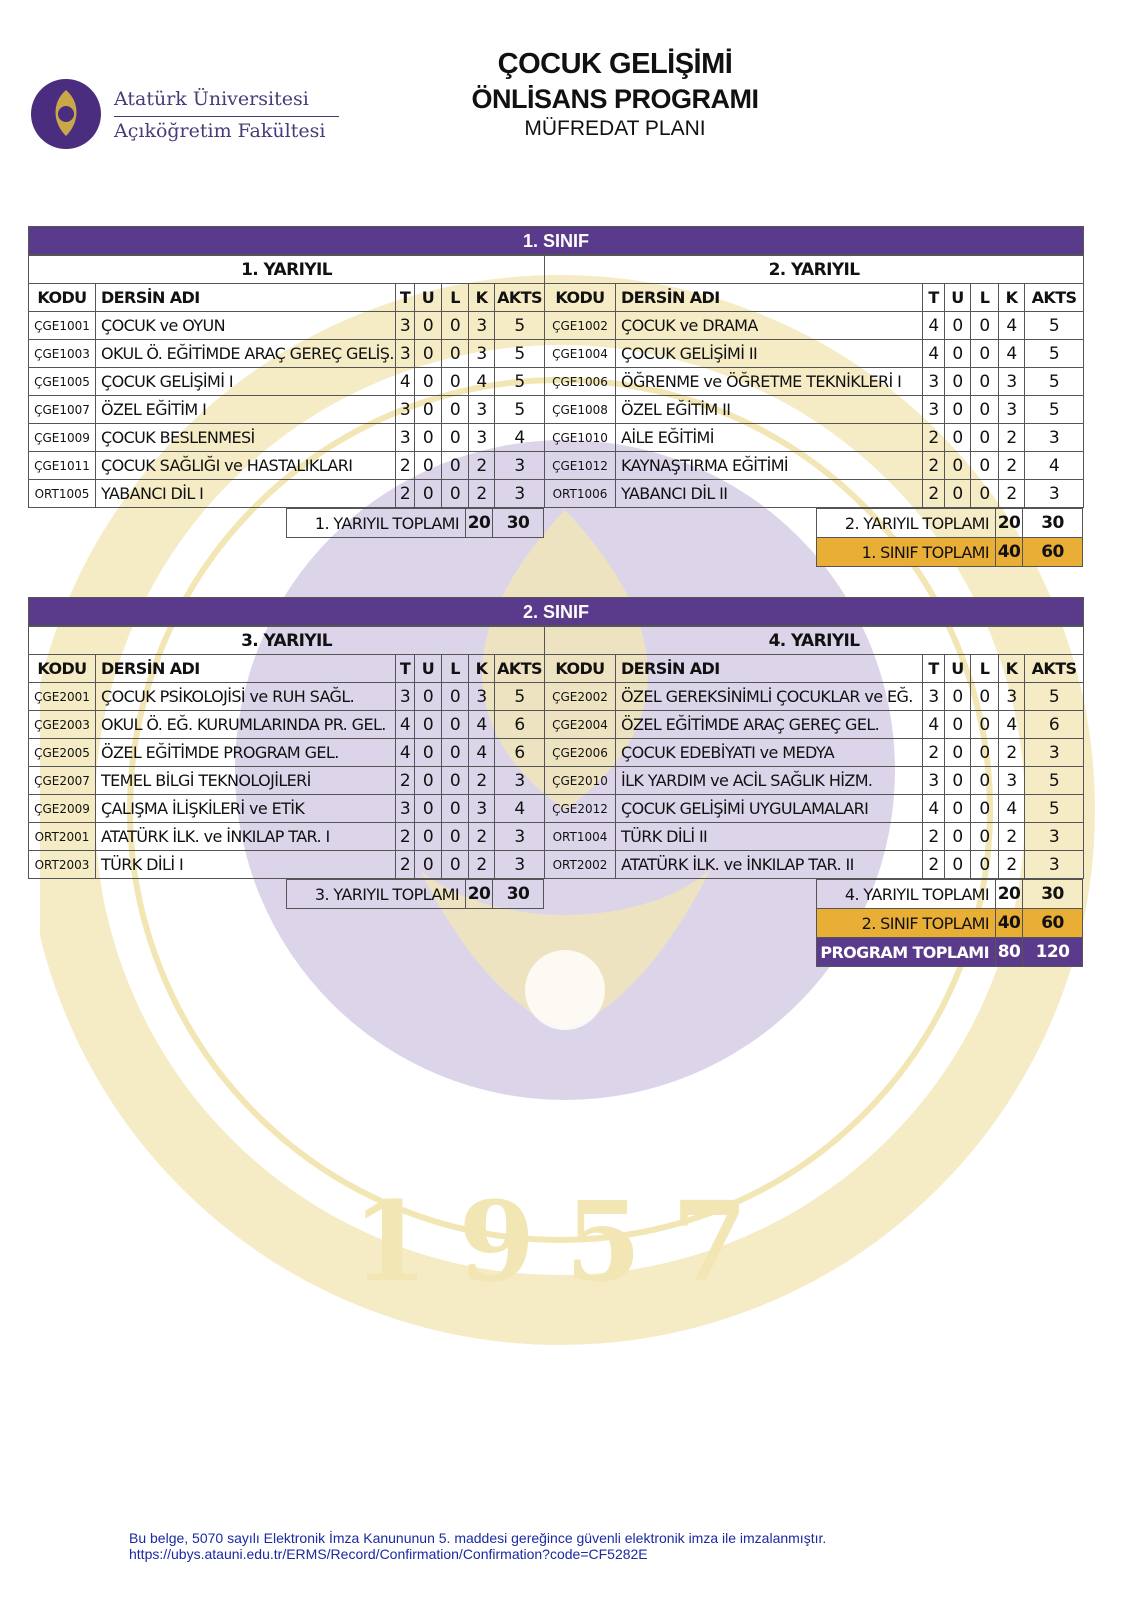  What do you see at coordinates (814, 493) in the screenshot?
I see `course-row: ORT1006 YABANCI DİL II 2 0 0 2 3` at bounding box center [814, 493].